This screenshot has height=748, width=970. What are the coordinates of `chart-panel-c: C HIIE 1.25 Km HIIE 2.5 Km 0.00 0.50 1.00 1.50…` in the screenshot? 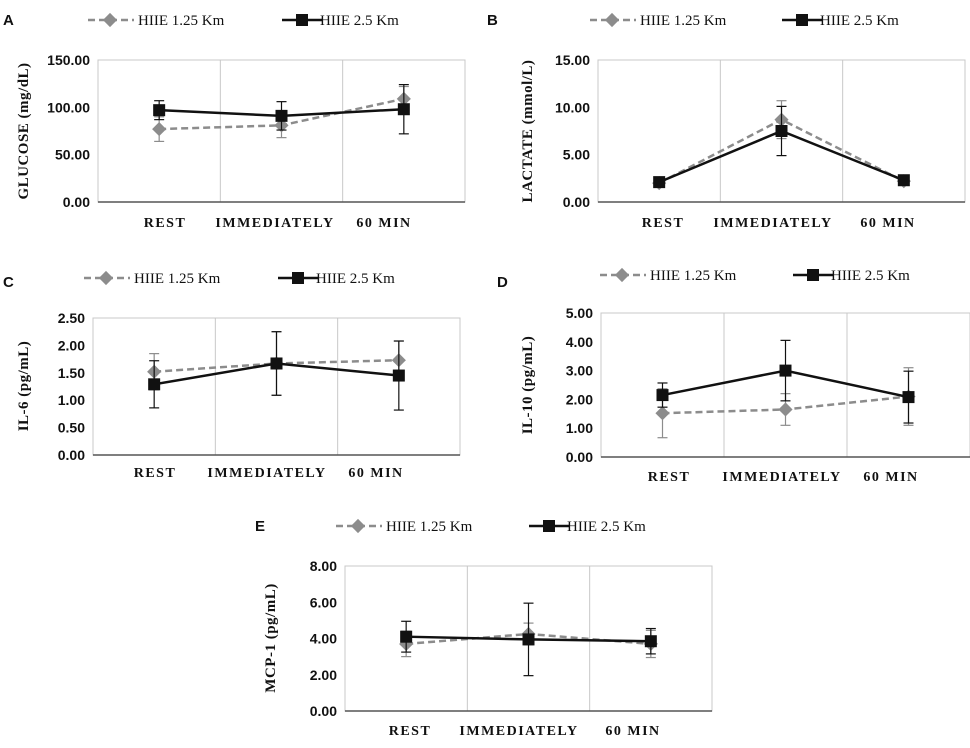 It's located at (232, 375).